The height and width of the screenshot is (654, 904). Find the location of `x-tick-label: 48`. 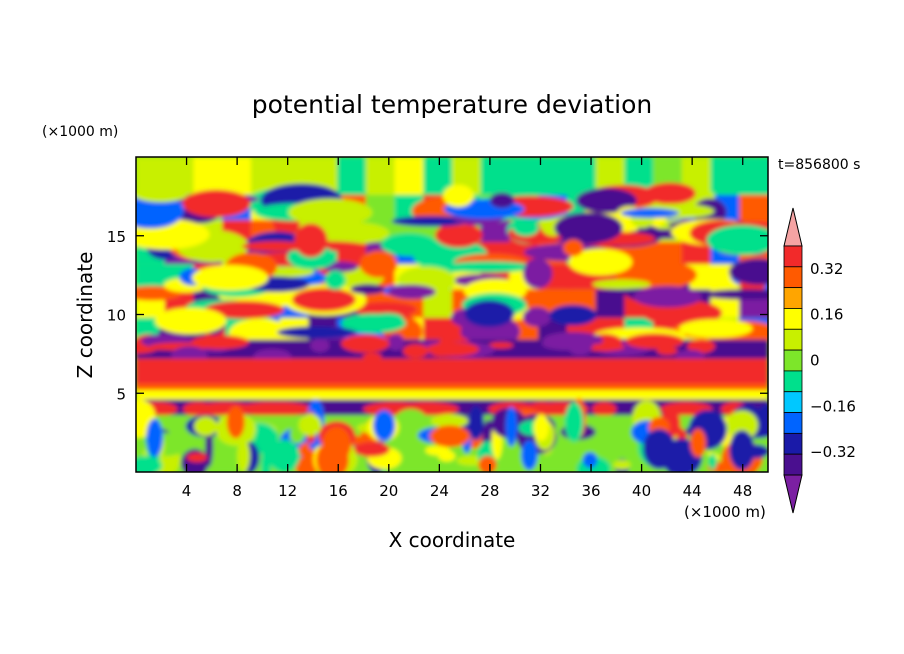

x-tick-label: 48 is located at coordinates (742, 491).